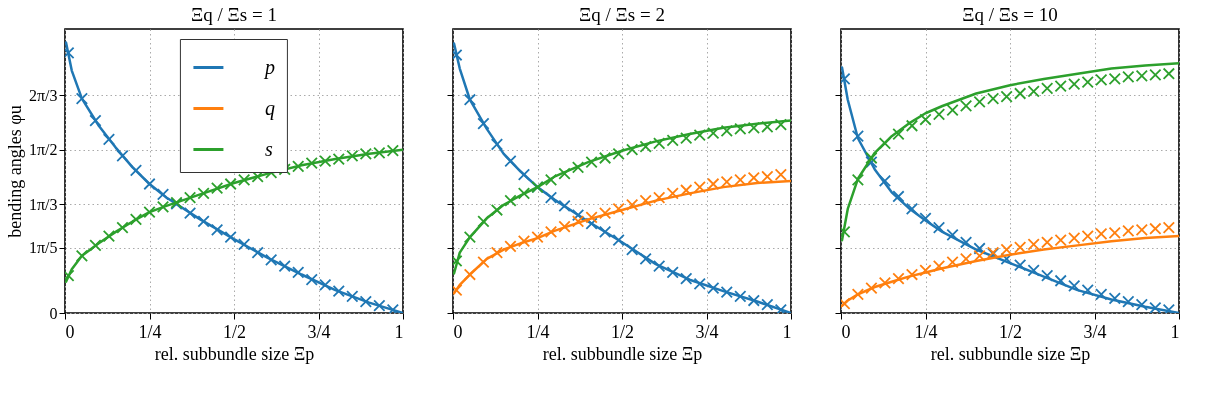  What do you see at coordinates (43, 150) in the screenshot?
I see `y-tick-label: 1π/2` at bounding box center [43, 150].